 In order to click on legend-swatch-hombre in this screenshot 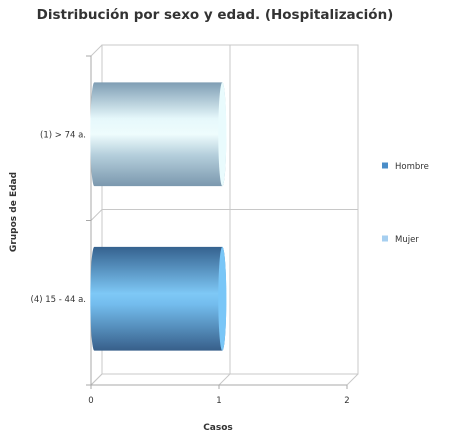, I will do `click(385, 165)`.